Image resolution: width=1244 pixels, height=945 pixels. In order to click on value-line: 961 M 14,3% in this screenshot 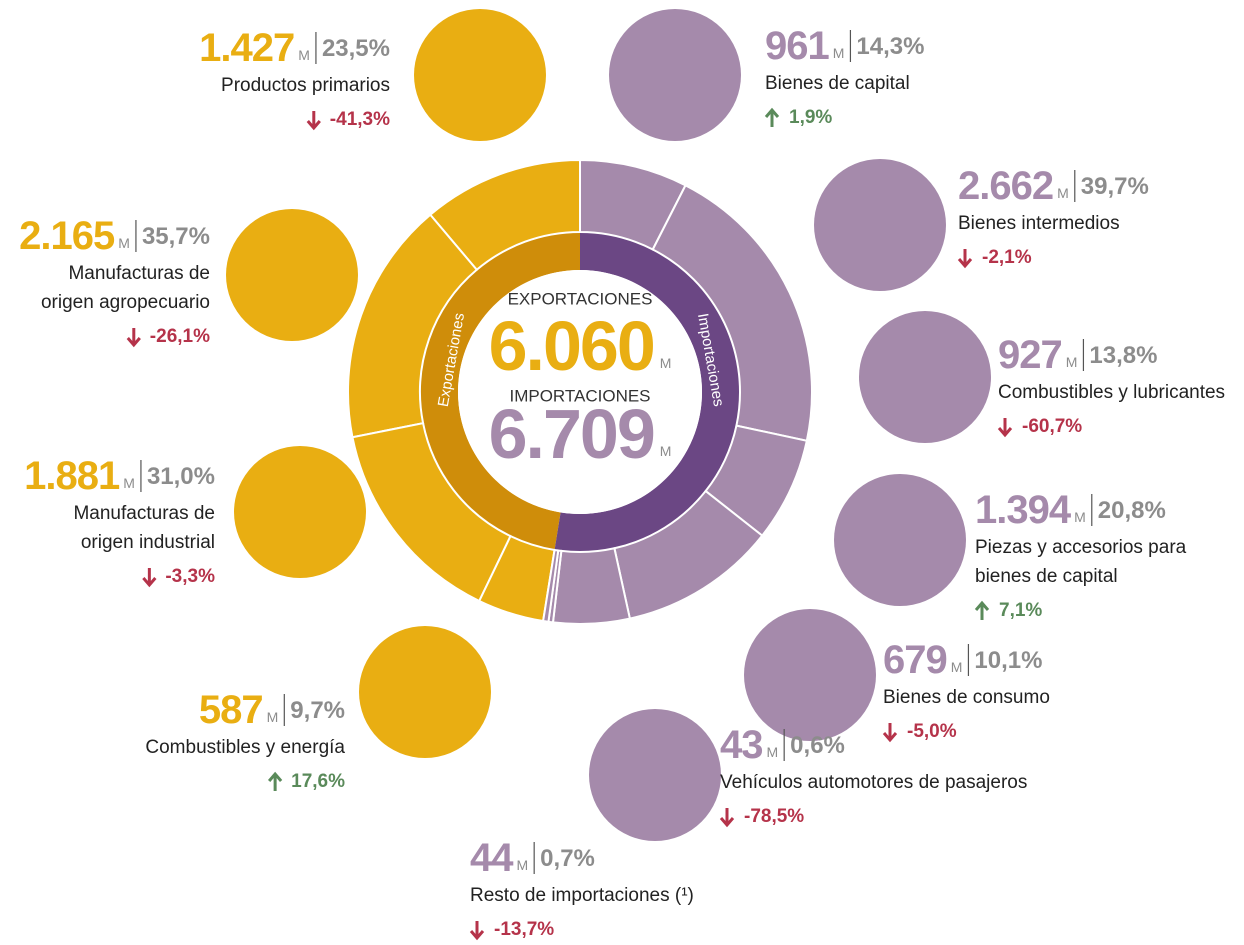, I will do `click(844, 46)`.